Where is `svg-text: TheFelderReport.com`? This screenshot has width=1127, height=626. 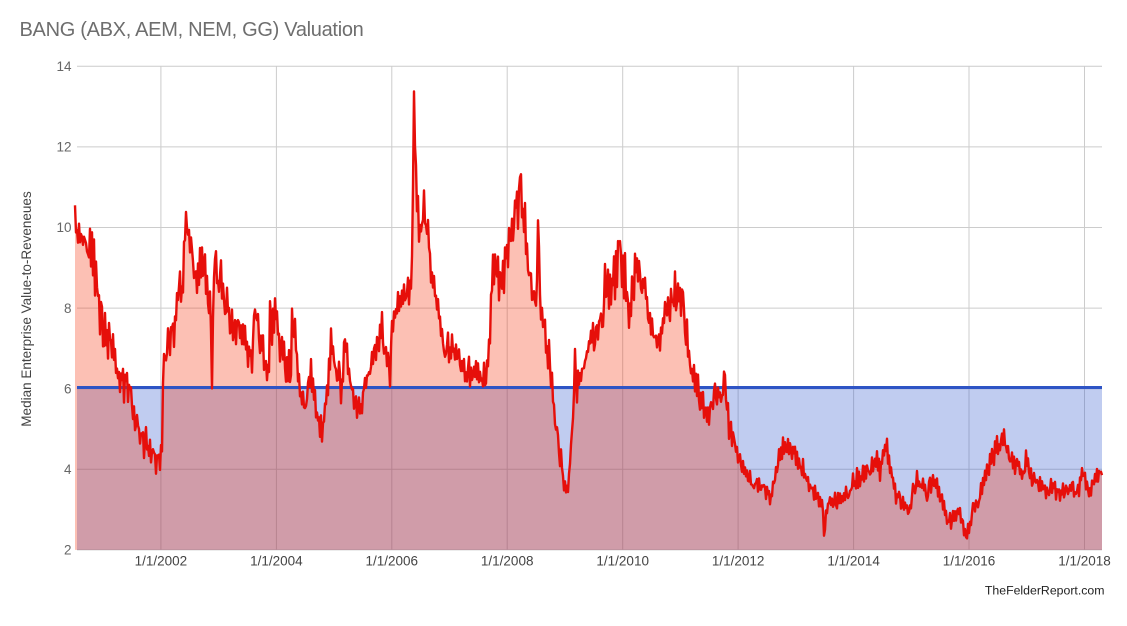 svg-text: TheFelderReport.com is located at coordinates (1045, 591).